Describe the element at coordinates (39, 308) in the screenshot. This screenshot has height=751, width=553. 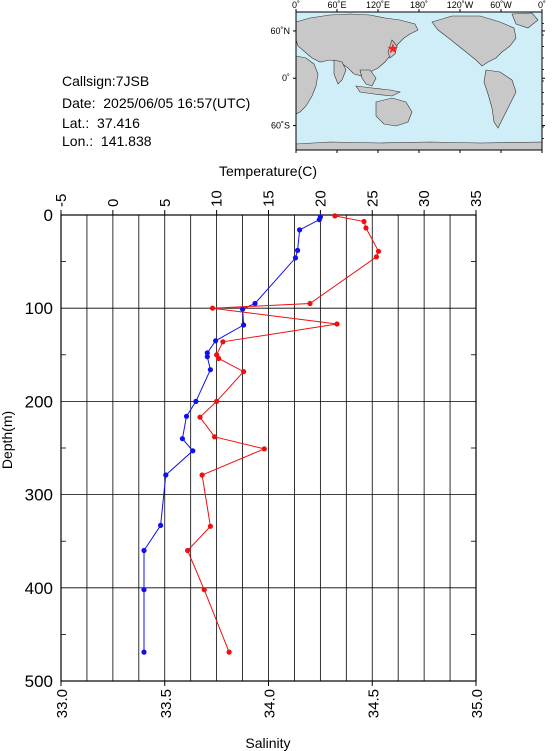
I see `depth-tick-label: 100` at that location.